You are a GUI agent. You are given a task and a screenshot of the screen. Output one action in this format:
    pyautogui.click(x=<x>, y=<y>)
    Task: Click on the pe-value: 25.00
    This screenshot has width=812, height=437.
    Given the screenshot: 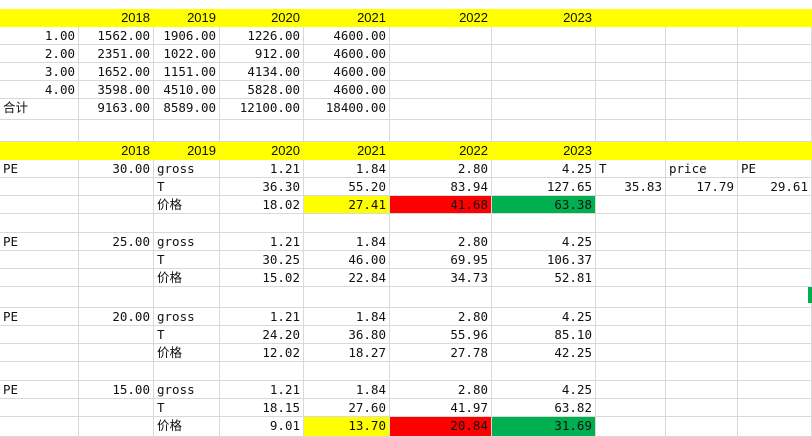 What is the action you would take?
    pyautogui.click(x=116, y=242)
    